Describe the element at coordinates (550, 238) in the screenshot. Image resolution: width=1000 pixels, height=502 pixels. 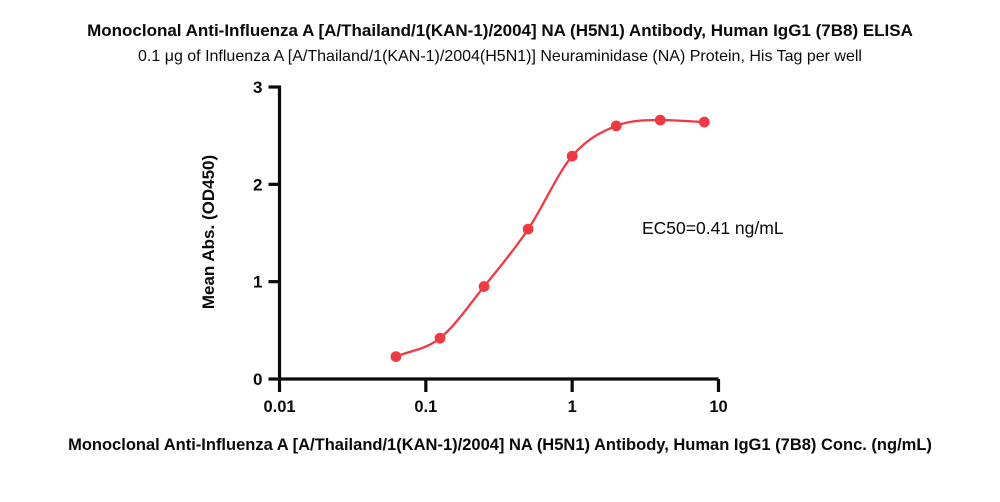
I see `fit-curve` at that location.